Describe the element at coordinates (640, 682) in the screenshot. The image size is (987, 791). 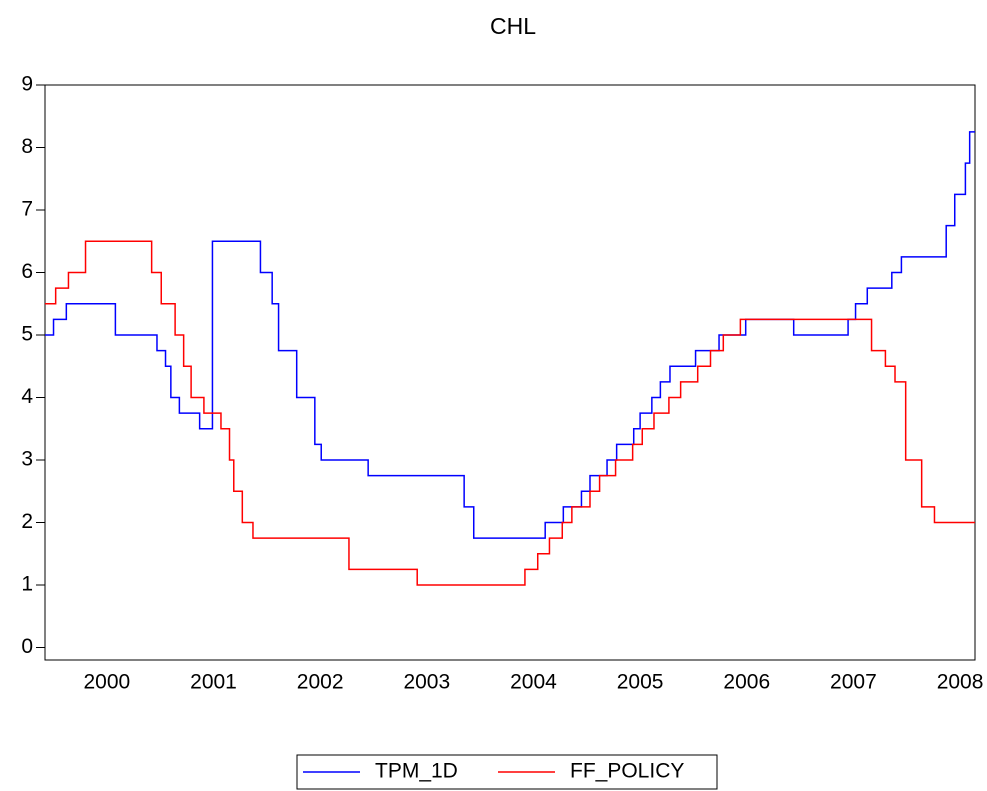
I see `x-tick-label: 2005` at that location.